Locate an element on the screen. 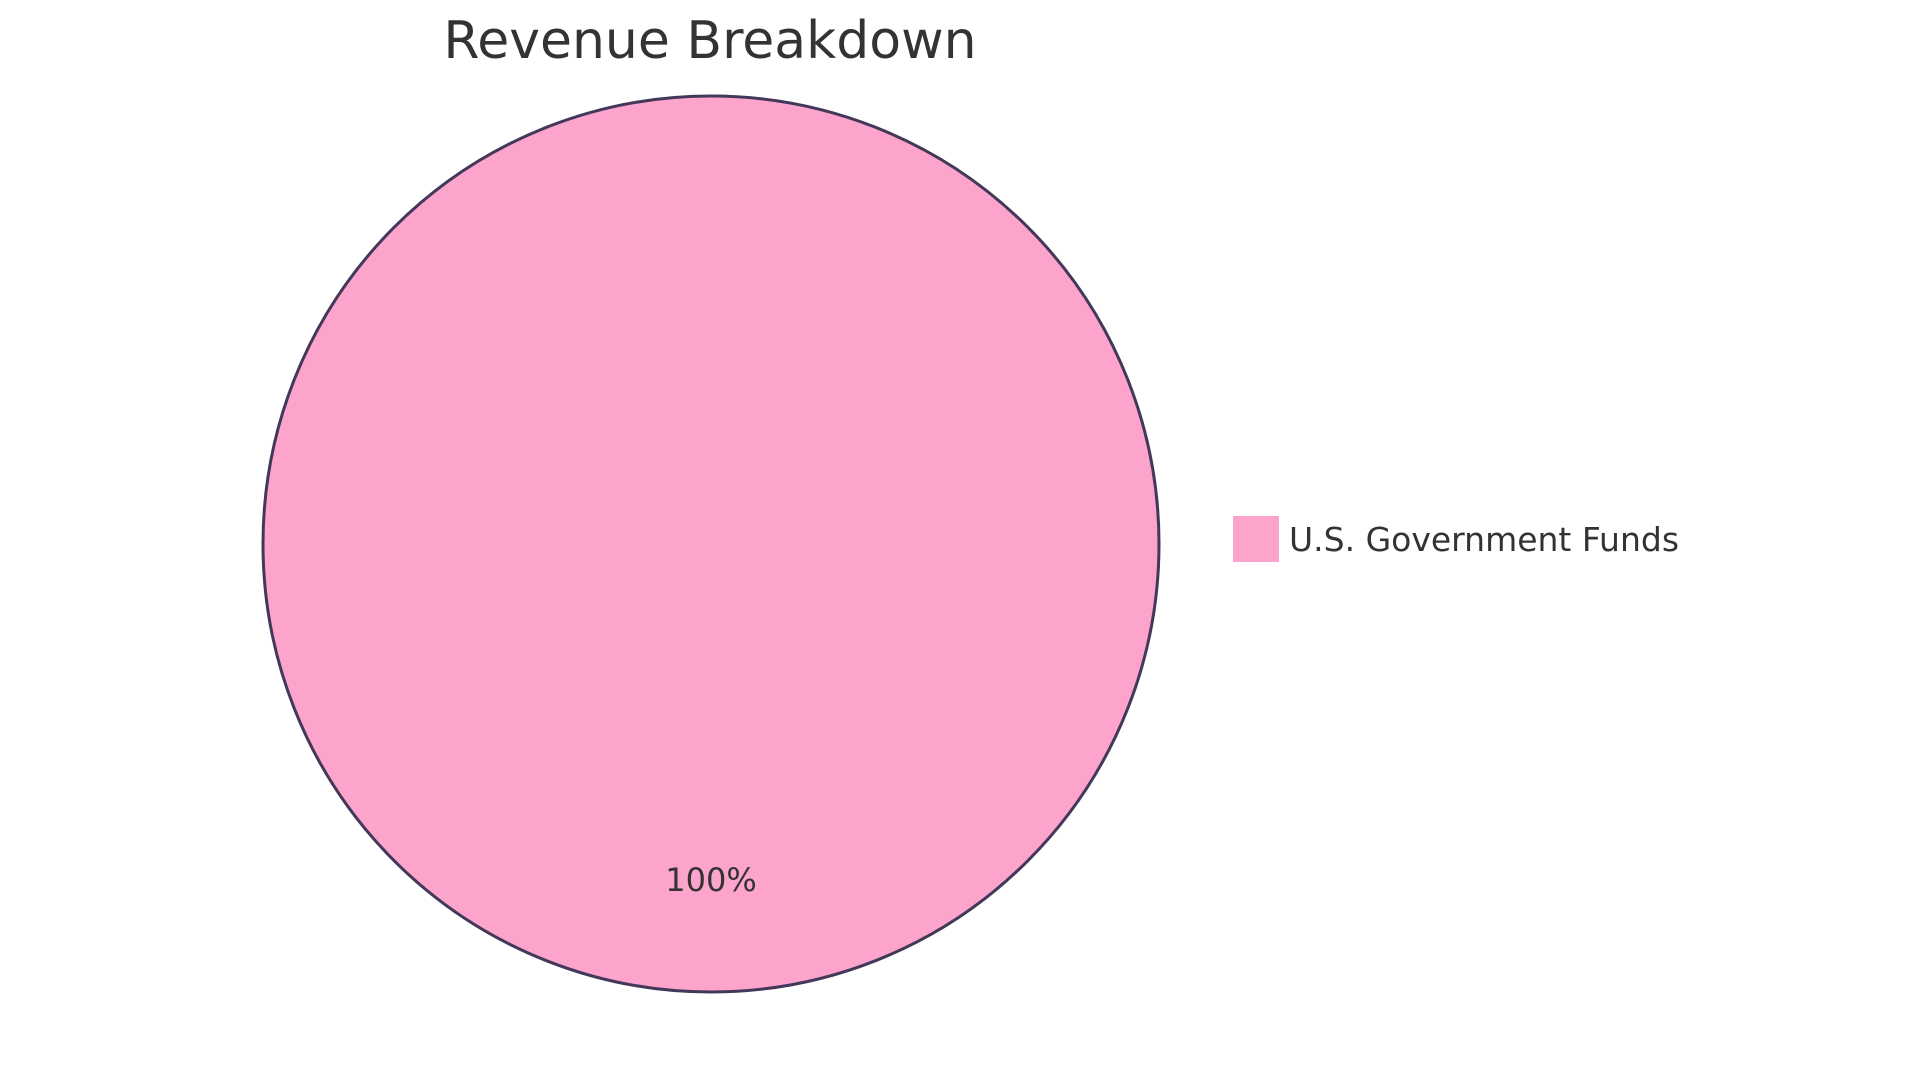 Image resolution: width=1920 pixels, height=1080 pixels. chart-title: Revenue Breakdown is located at coordinates (709, 41).